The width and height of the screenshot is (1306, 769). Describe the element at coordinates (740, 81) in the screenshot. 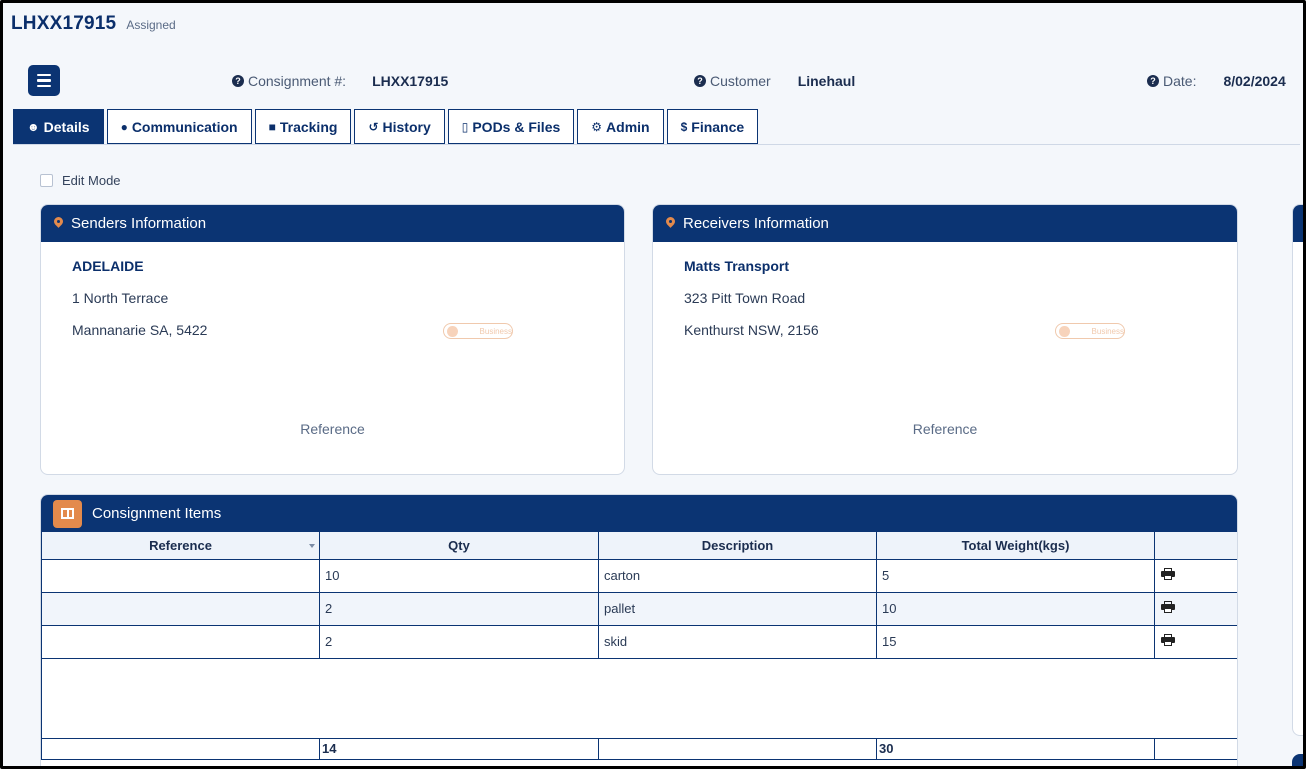

I see `customer-label: Customer` at that location.